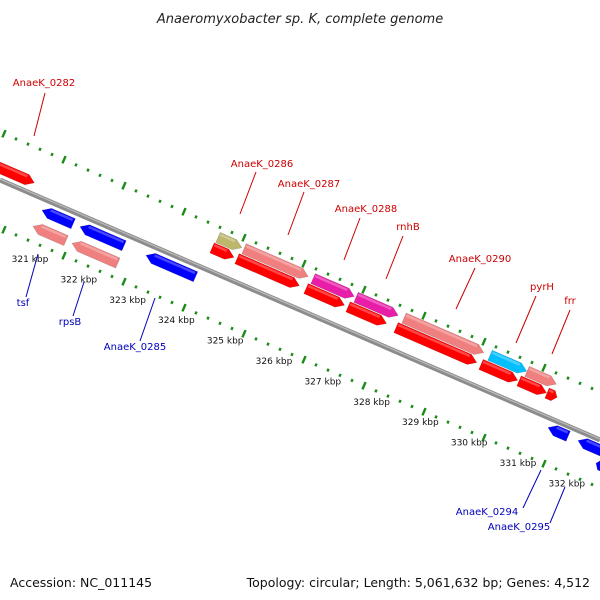 This screenshot has height=600, width=600. What do you see at coordinates (78, 299) in the screenshot?
I see `label-leader-rpsb` at bounding box center [78, 299].